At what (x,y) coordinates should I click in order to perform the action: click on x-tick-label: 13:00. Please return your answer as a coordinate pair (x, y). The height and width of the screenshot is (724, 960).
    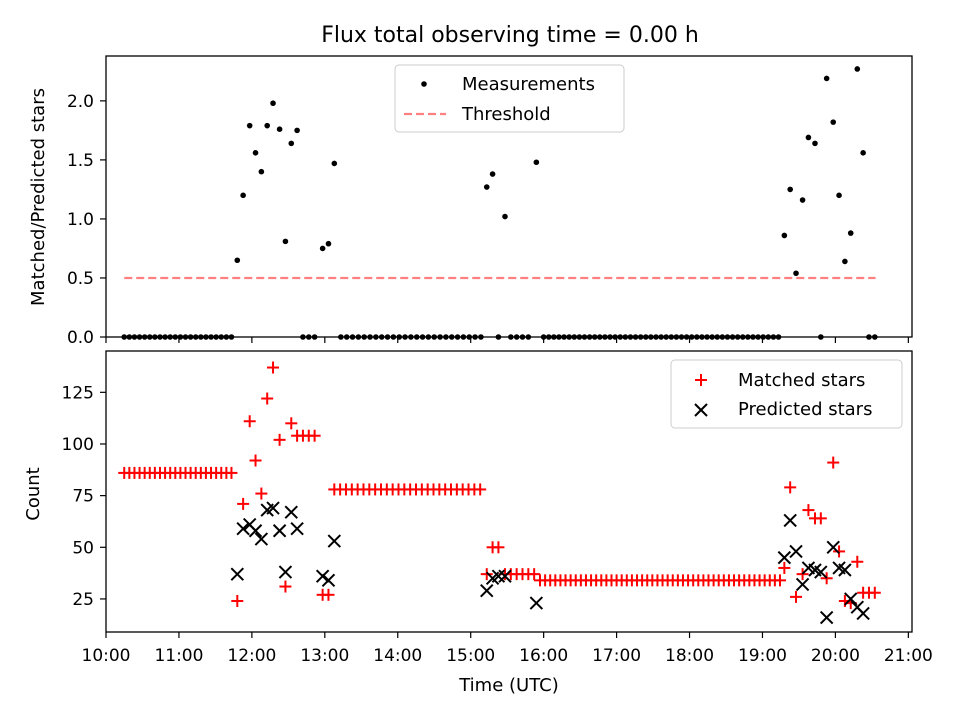
    Looking at the image, I should click on (324, 656).